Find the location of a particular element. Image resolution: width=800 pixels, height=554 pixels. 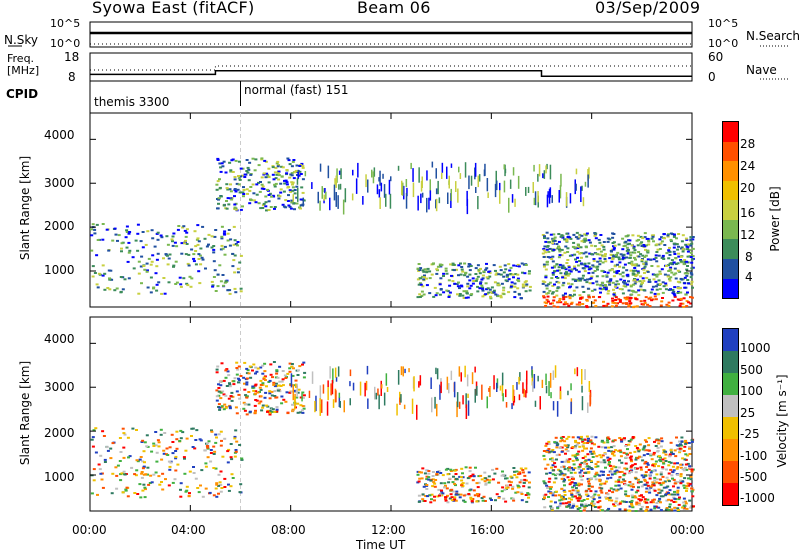

frequency-trace is located at coordinates (391, 73).